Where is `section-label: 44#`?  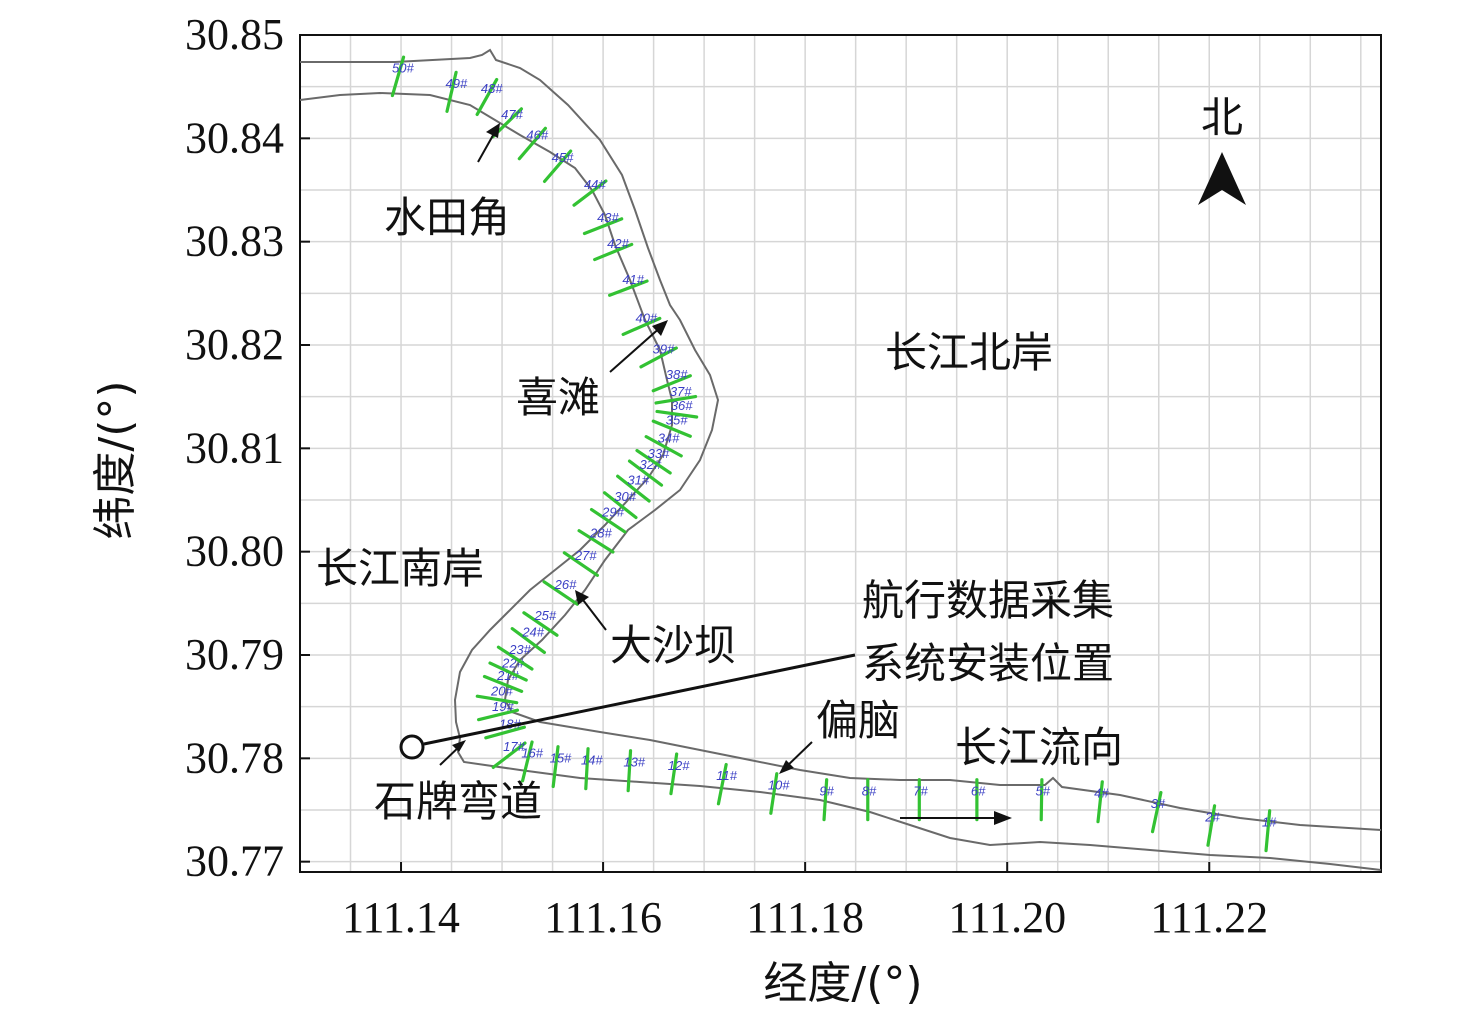
section-label: 44# is located at coordinates (595, 184).